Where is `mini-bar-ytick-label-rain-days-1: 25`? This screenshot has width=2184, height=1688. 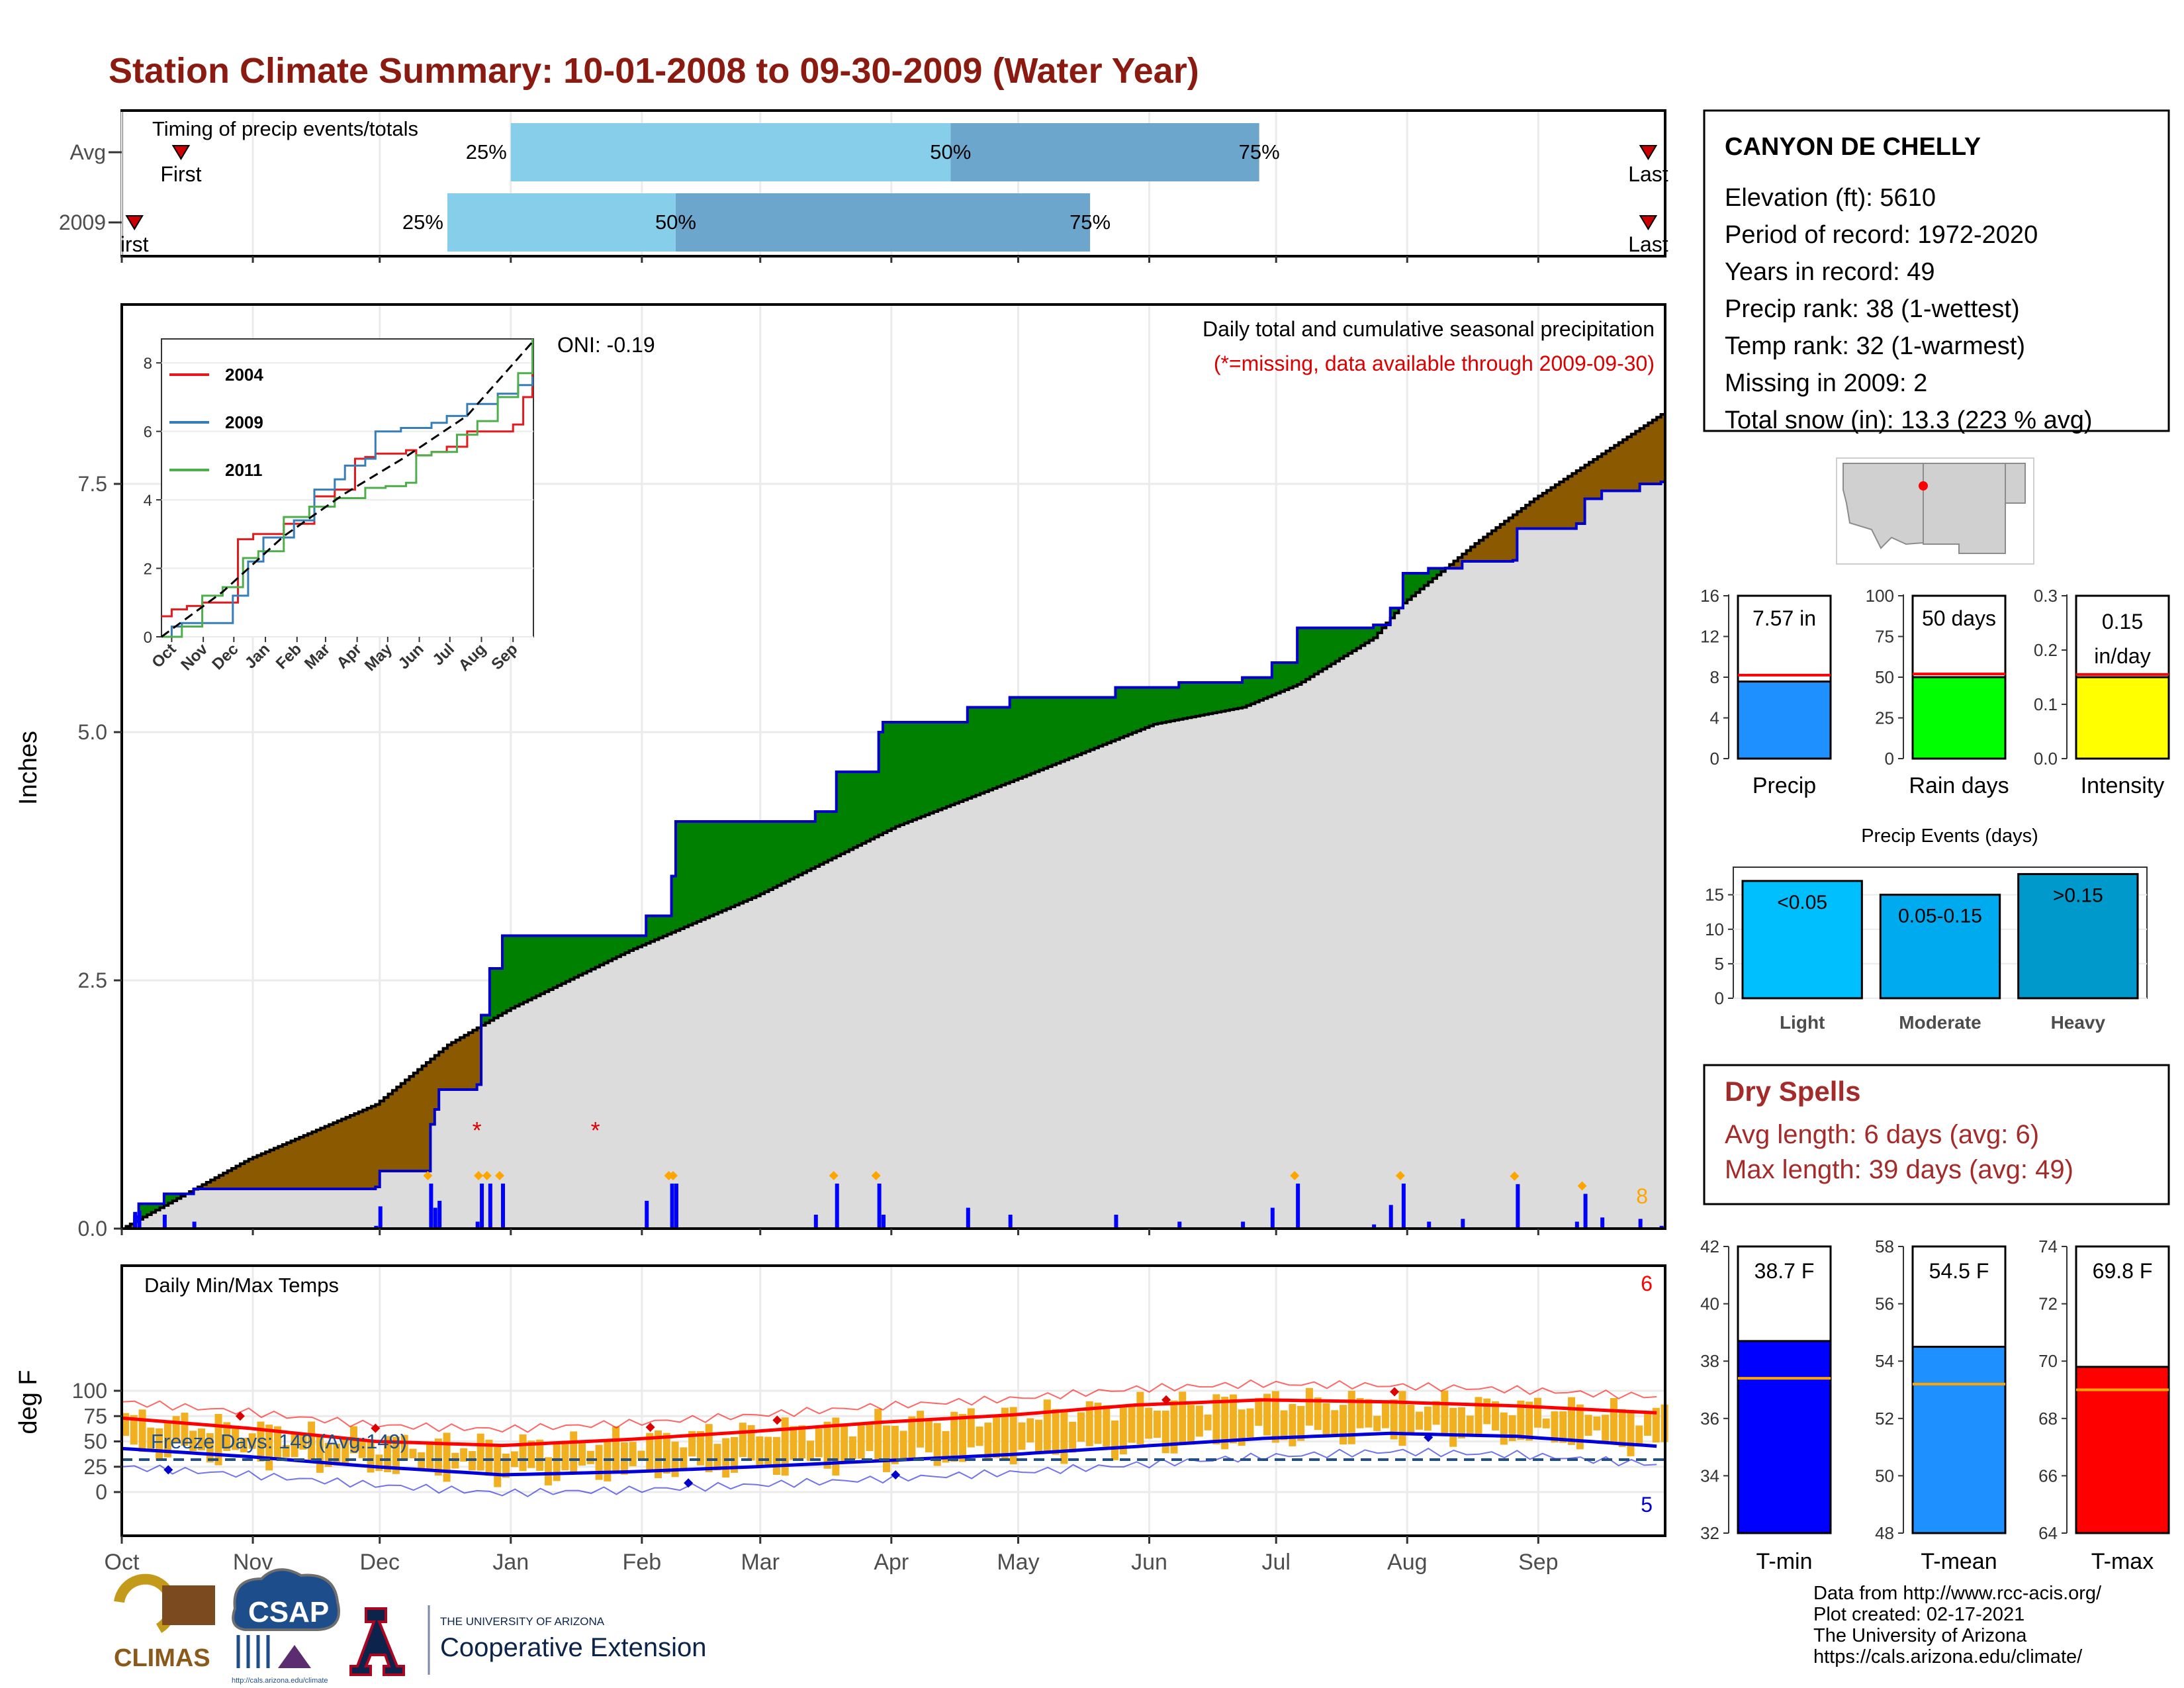 mini-bar-ytick-label-rain-days-1: 25 is located at coordinates (1885, 718).